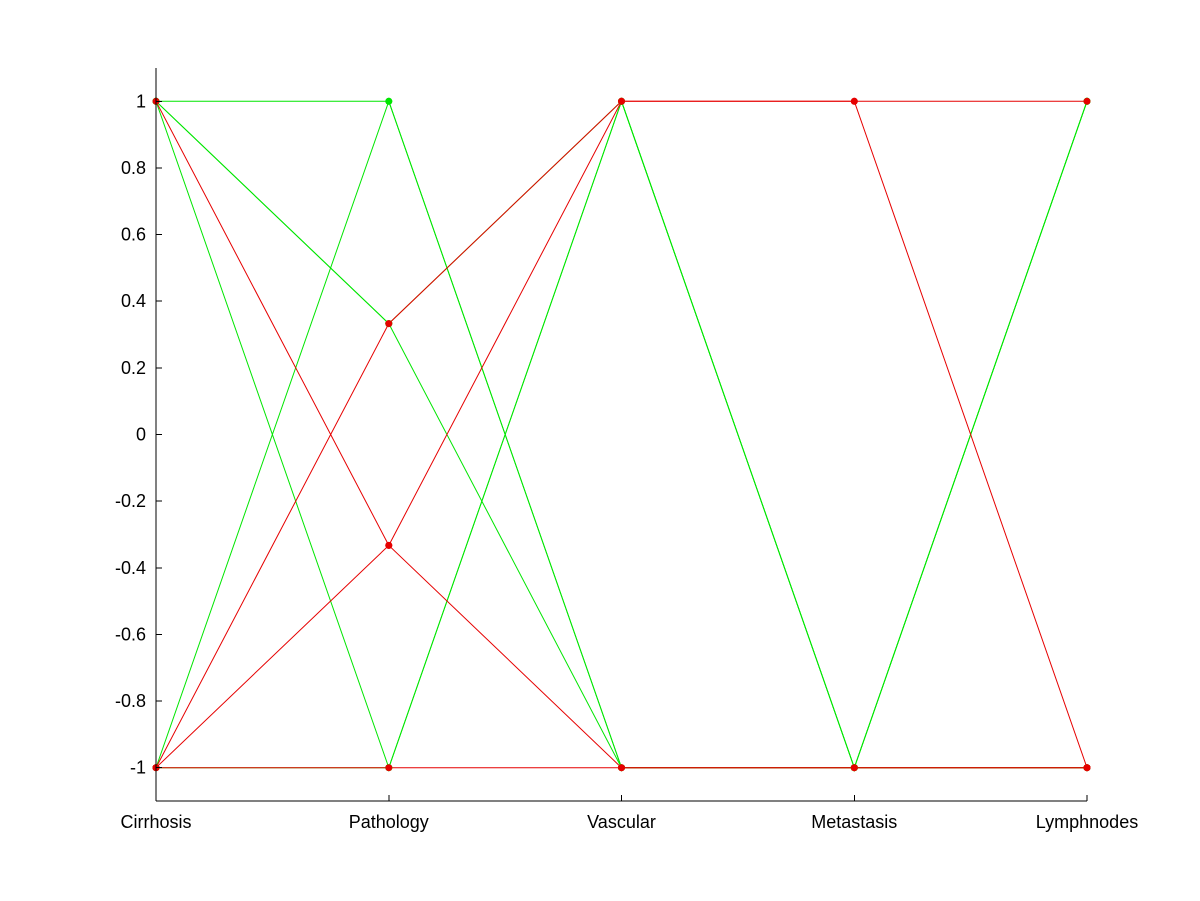  What do you see at coordinates (130, 501) in the screenshot?
I see `y-tick-label: -0.2` at bounding box center [130, 501].